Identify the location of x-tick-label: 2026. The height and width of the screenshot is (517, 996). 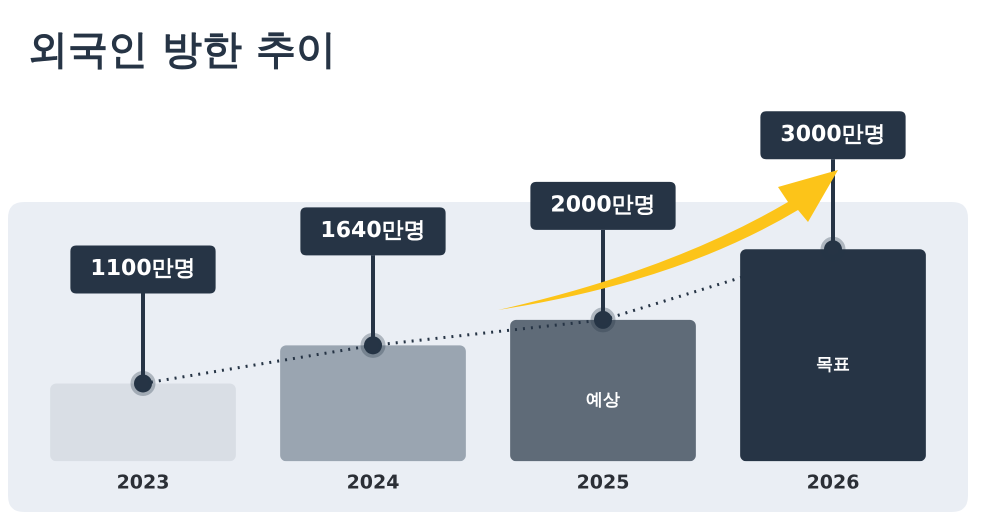
(833, 483).